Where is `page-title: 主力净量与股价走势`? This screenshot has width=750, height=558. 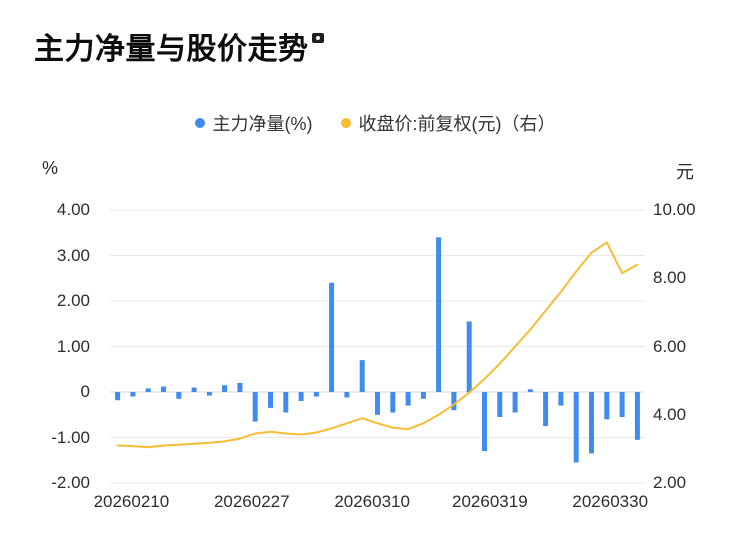
page-title: 主力净量与股价走势 is located at coordinates (171, 49).